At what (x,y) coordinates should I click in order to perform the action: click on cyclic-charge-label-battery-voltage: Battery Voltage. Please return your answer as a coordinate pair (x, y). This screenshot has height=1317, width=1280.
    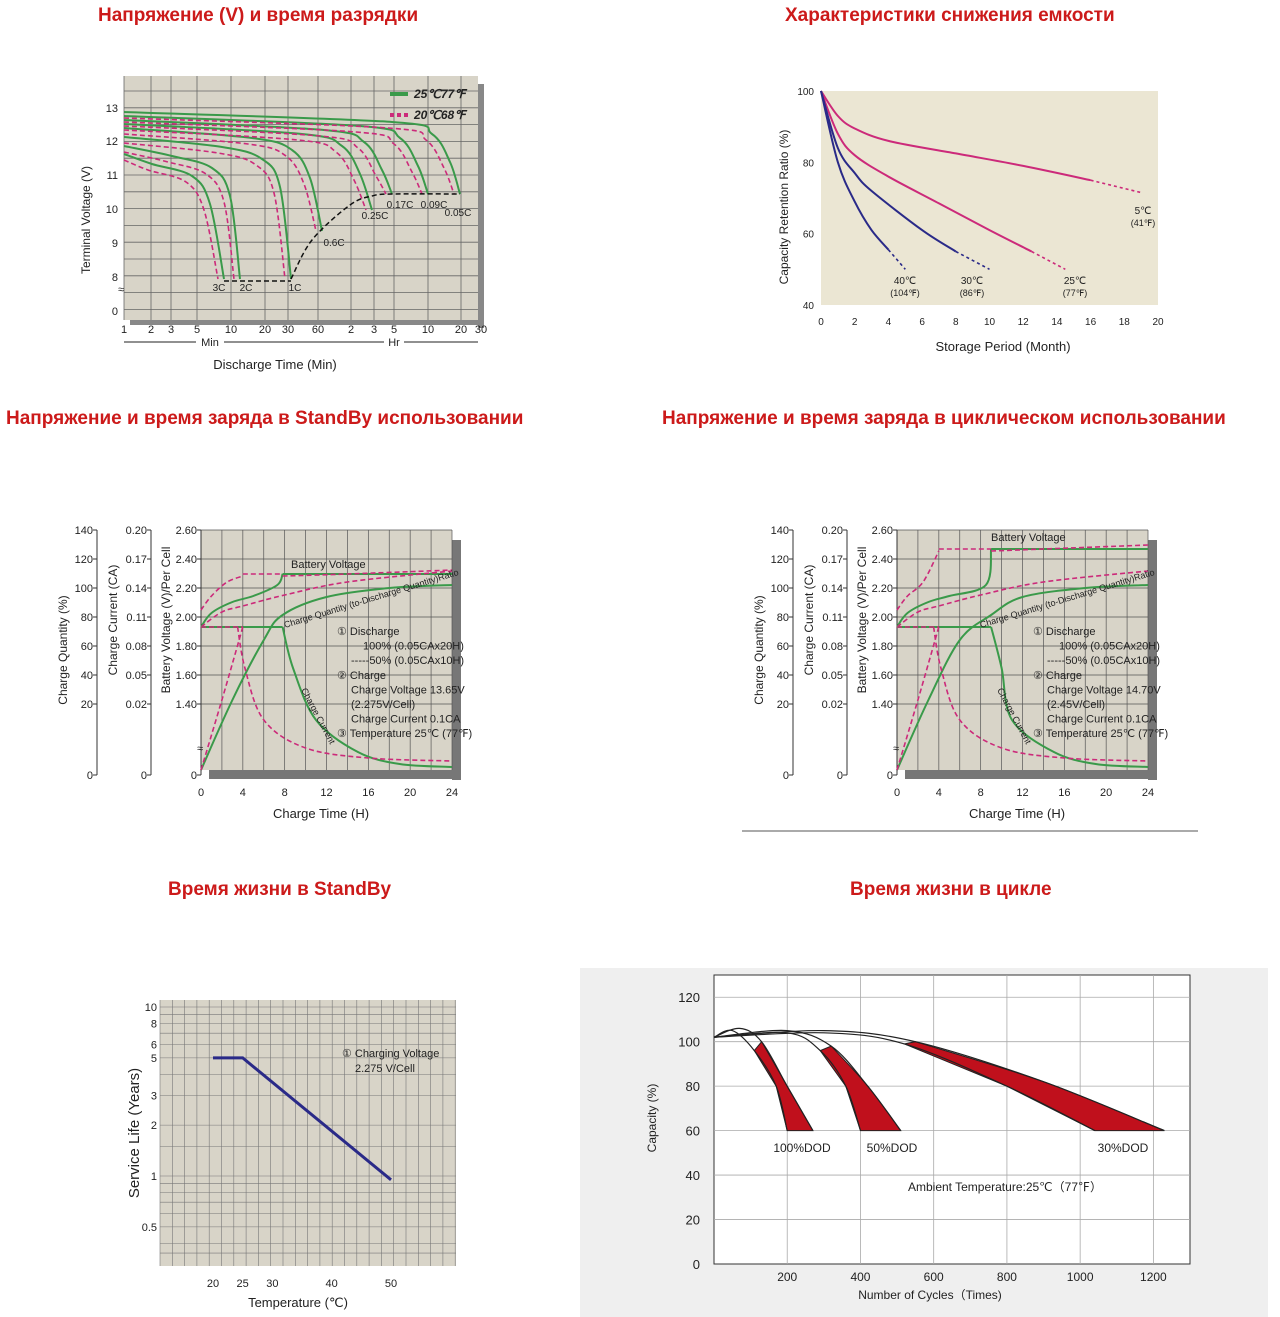
    Looking at the image, I should click on (1028, 538).